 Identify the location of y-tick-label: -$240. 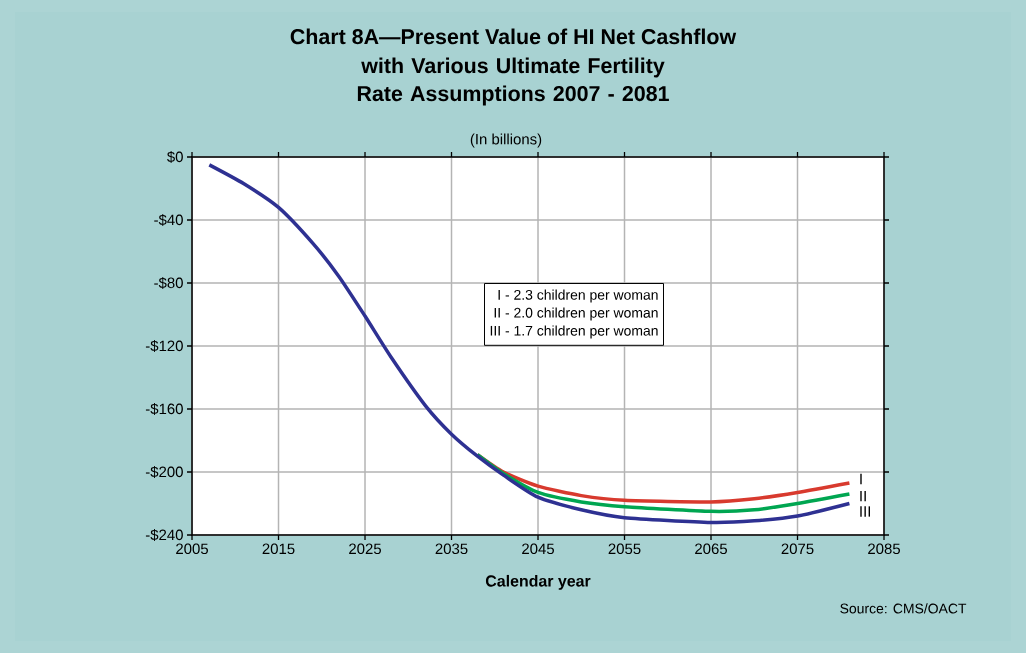
(164, 535).